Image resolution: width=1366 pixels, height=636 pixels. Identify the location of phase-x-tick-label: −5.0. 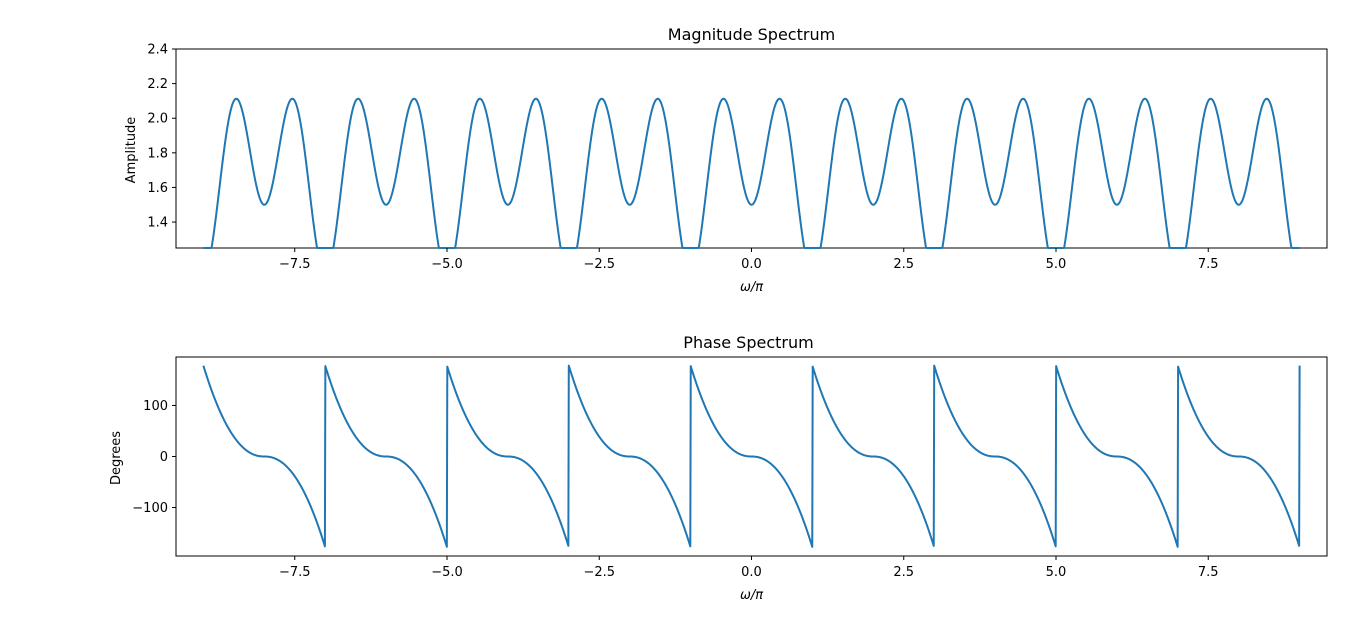
(447, 572).